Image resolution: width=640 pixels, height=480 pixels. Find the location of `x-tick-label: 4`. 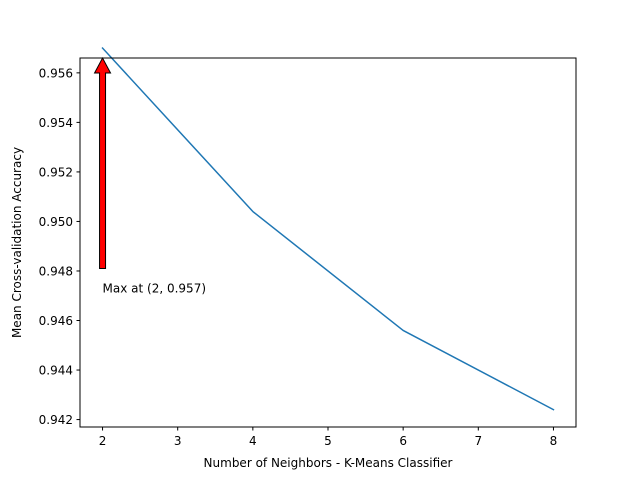

x-tick-label: 4 is located at coordinates (253, 441).